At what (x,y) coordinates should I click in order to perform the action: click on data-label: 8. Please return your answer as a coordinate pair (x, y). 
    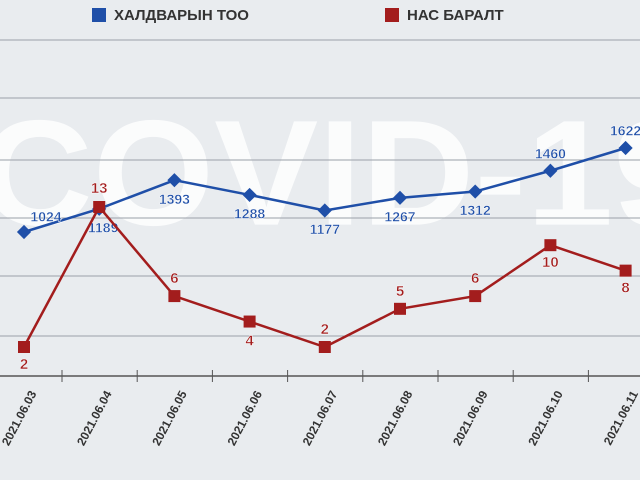
    Looking at the image, I should click on (625, 288).